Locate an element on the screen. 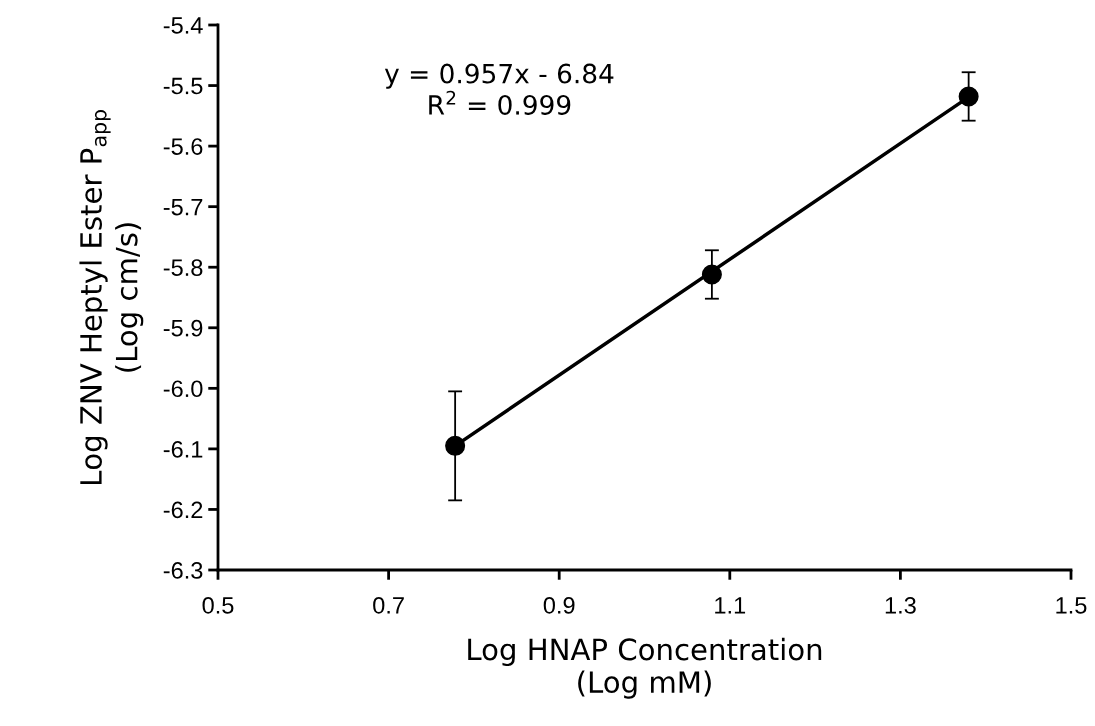 This screenshot has height=726, width=1095. x-tick-label: 1.1 is located at coordinates (730, 605).